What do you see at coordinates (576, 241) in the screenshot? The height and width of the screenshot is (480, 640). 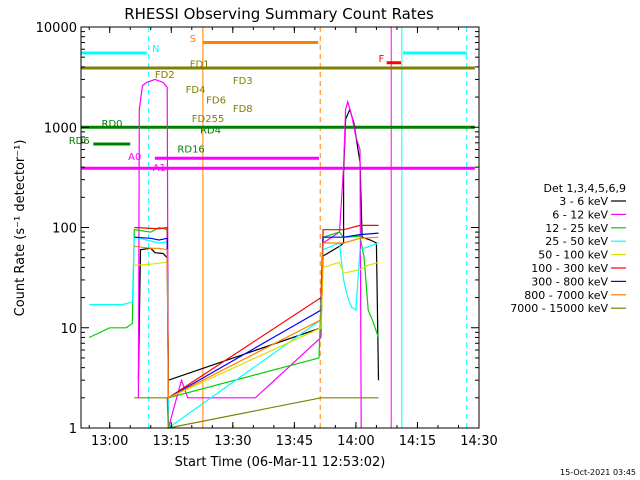 I see `legend-entry-label: 25 - 50 keV` at bounding box center [576, 241].